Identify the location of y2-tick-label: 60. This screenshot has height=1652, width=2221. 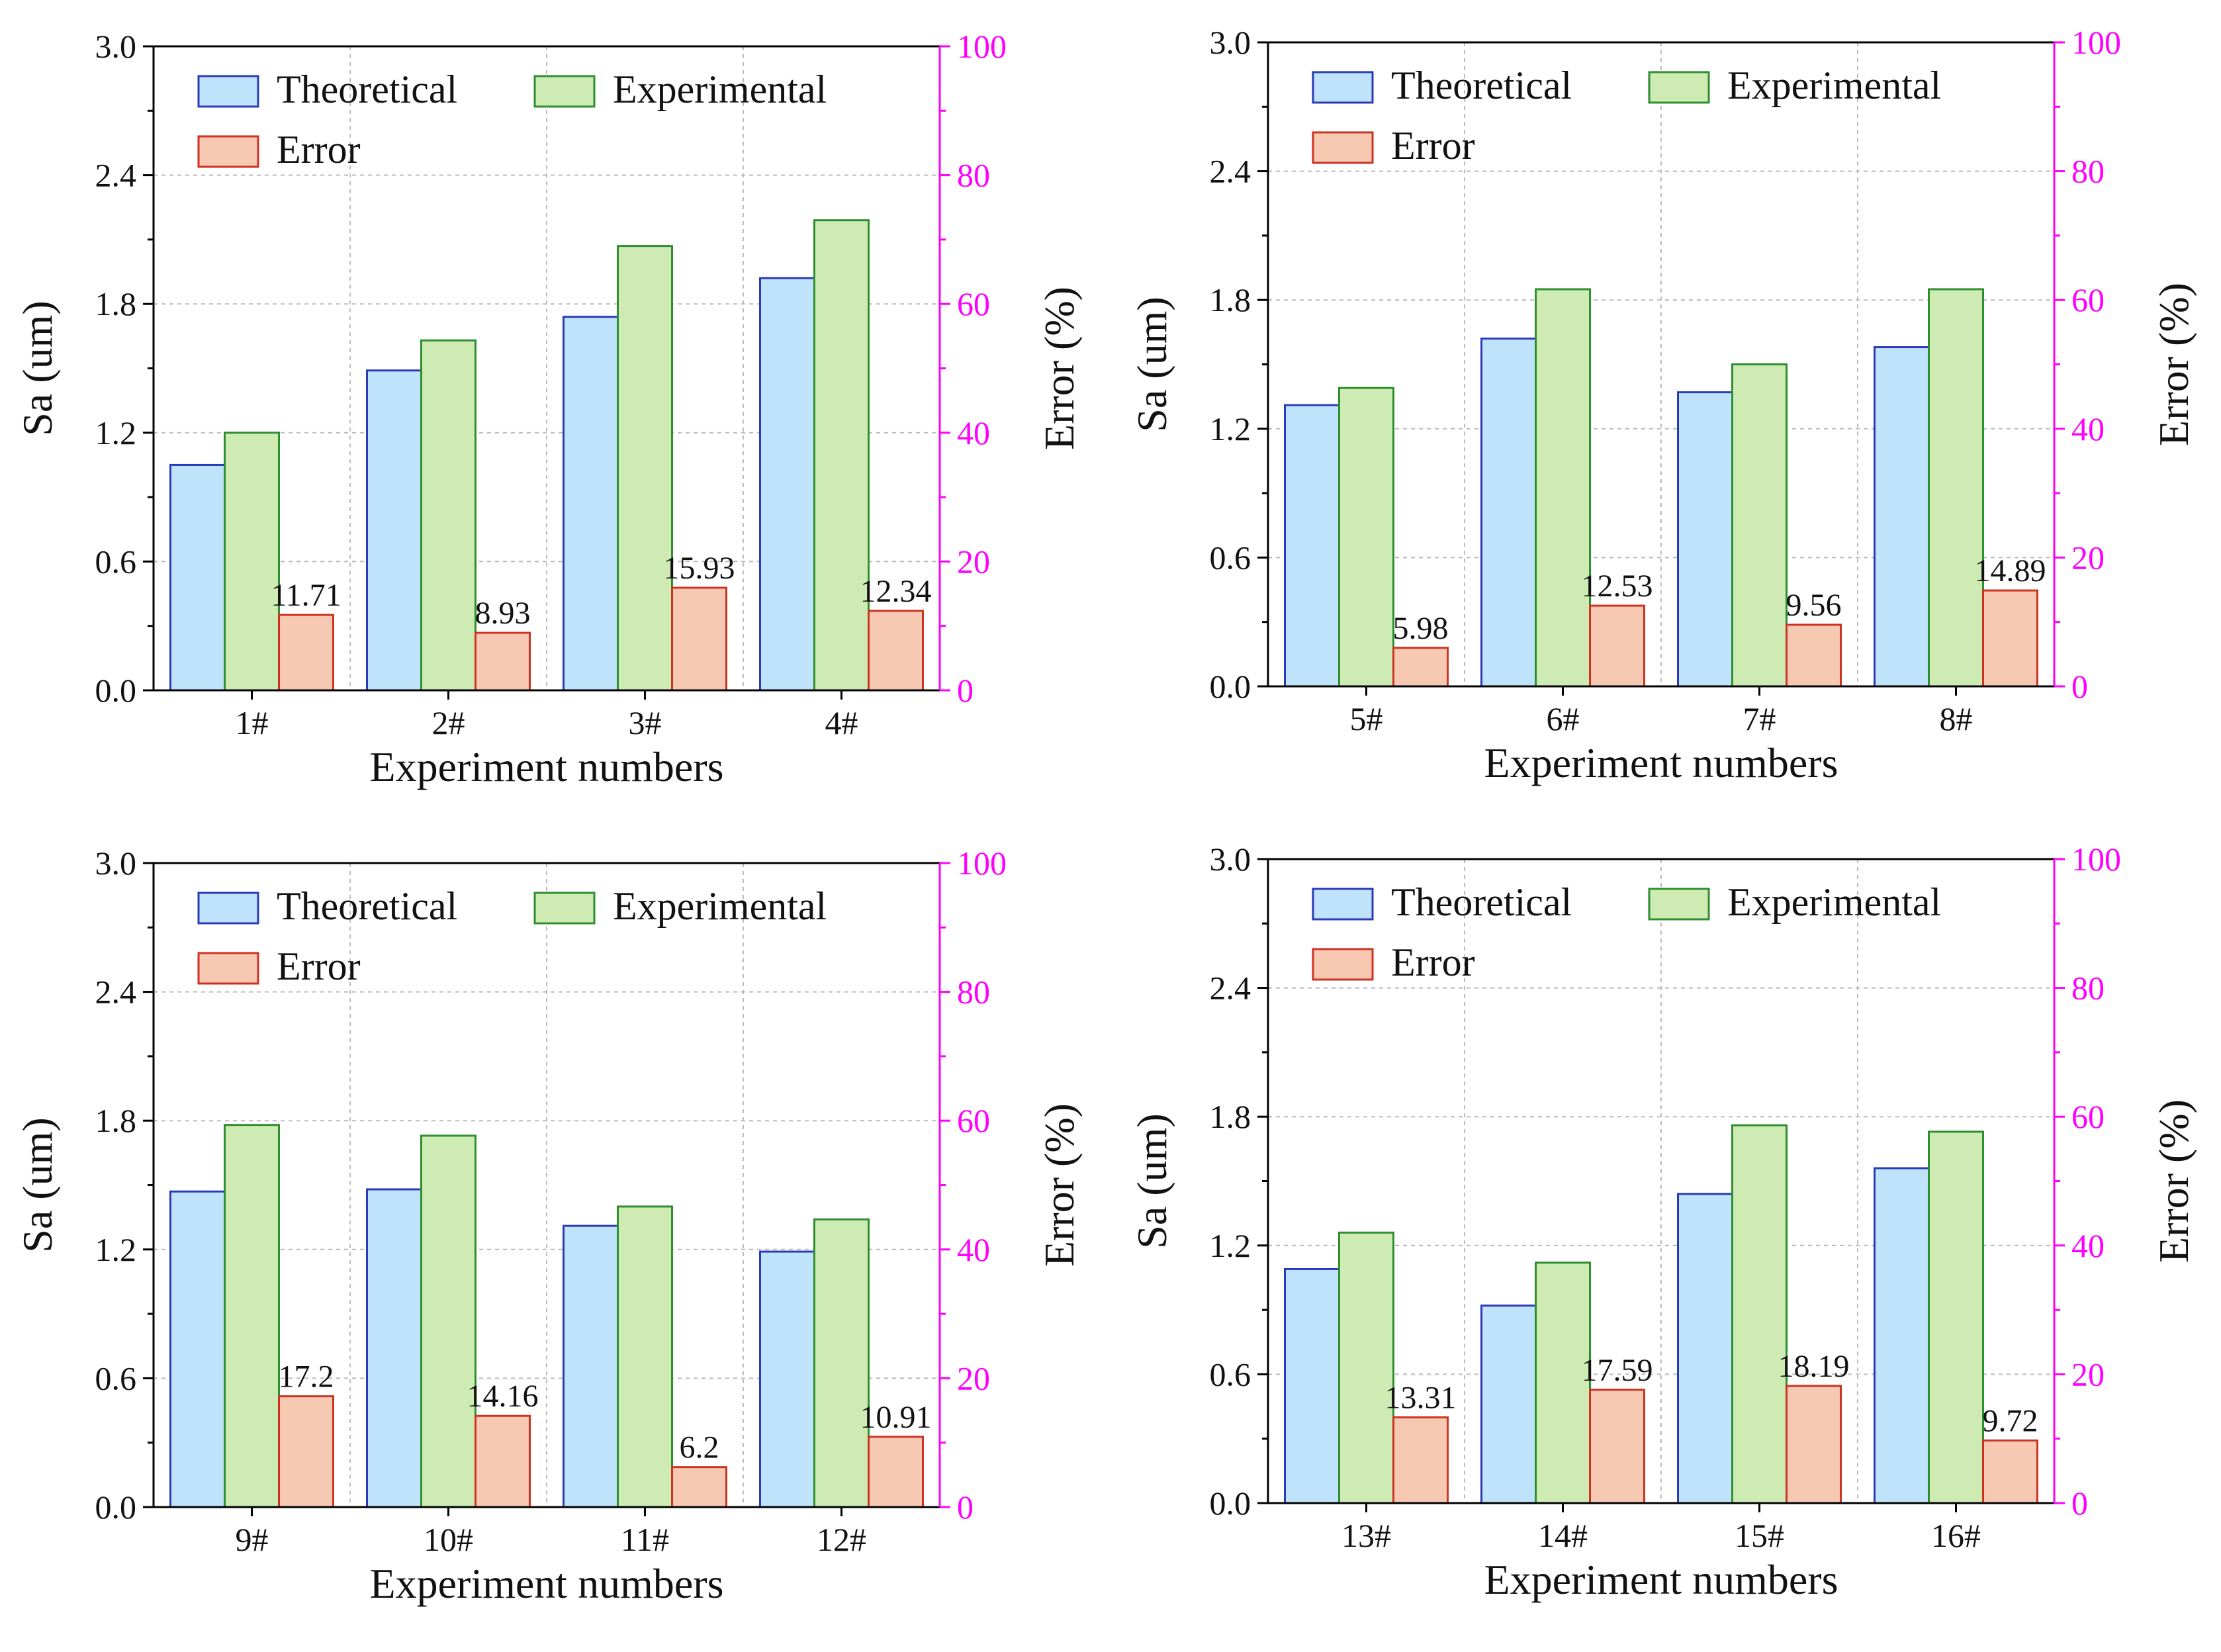
(973, 303).